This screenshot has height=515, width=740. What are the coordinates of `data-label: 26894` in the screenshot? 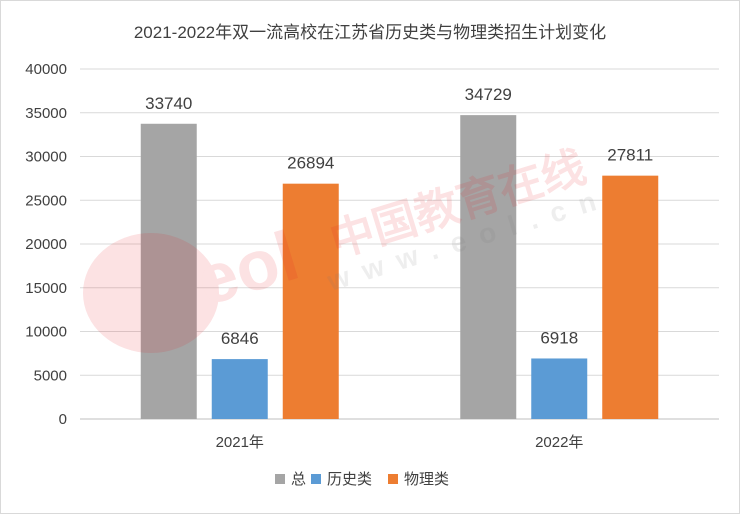 It's located at (310, 163).